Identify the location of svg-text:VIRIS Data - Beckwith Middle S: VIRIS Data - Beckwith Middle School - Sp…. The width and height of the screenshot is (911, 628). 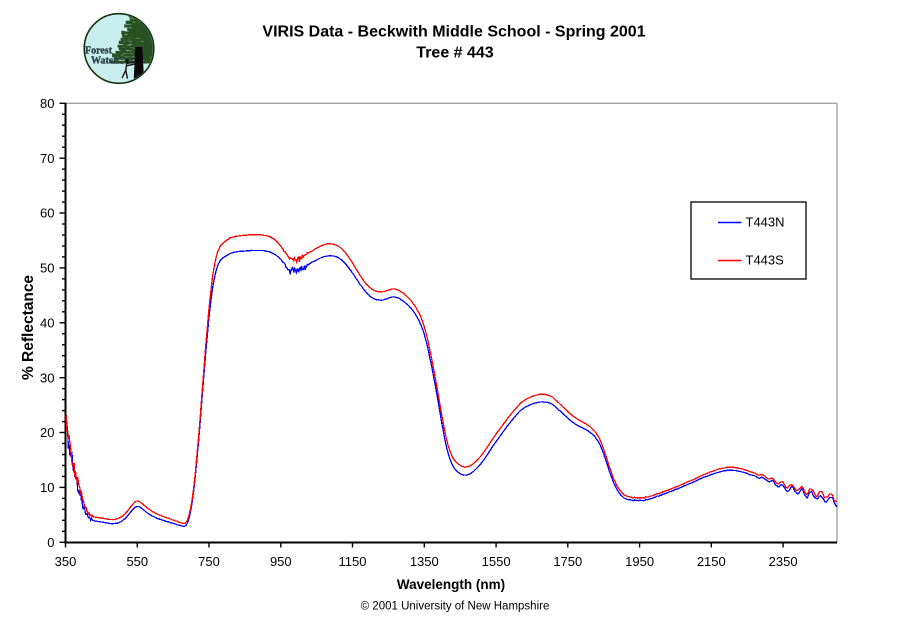
(453, 32).